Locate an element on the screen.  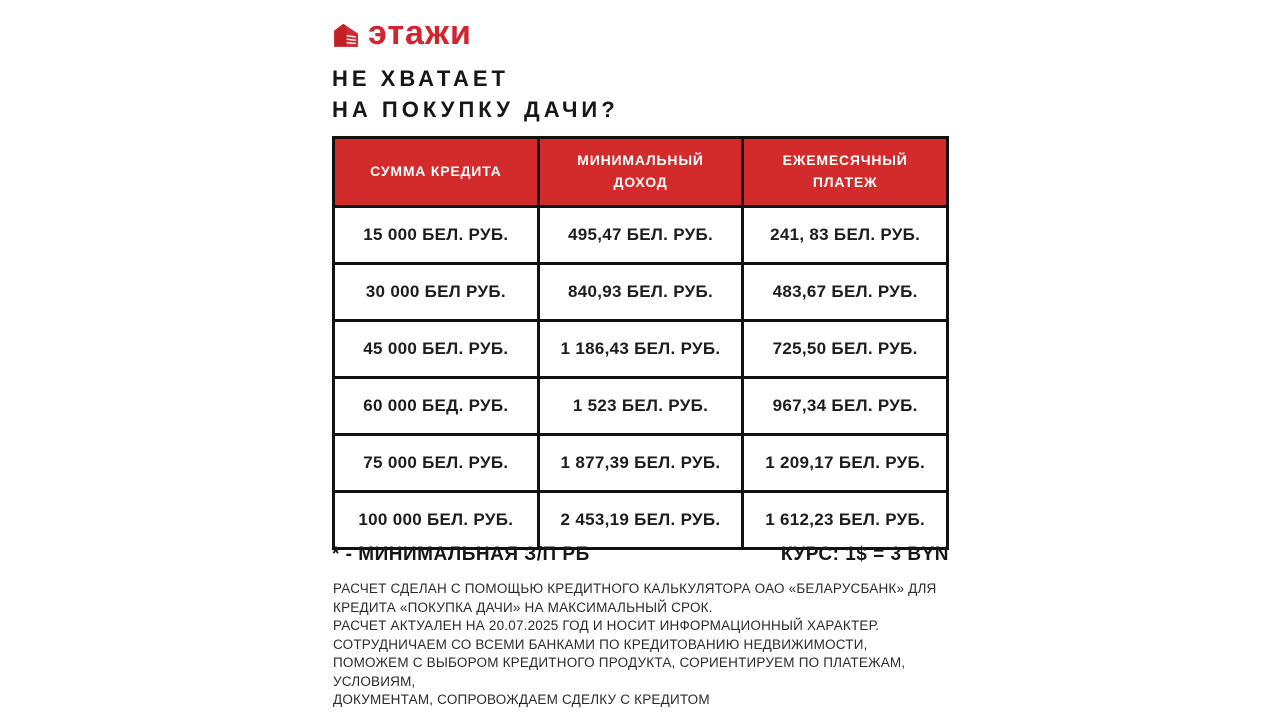
table-cell: 60 000 БЕД. РУБ. is located at coordinates (436, 406).